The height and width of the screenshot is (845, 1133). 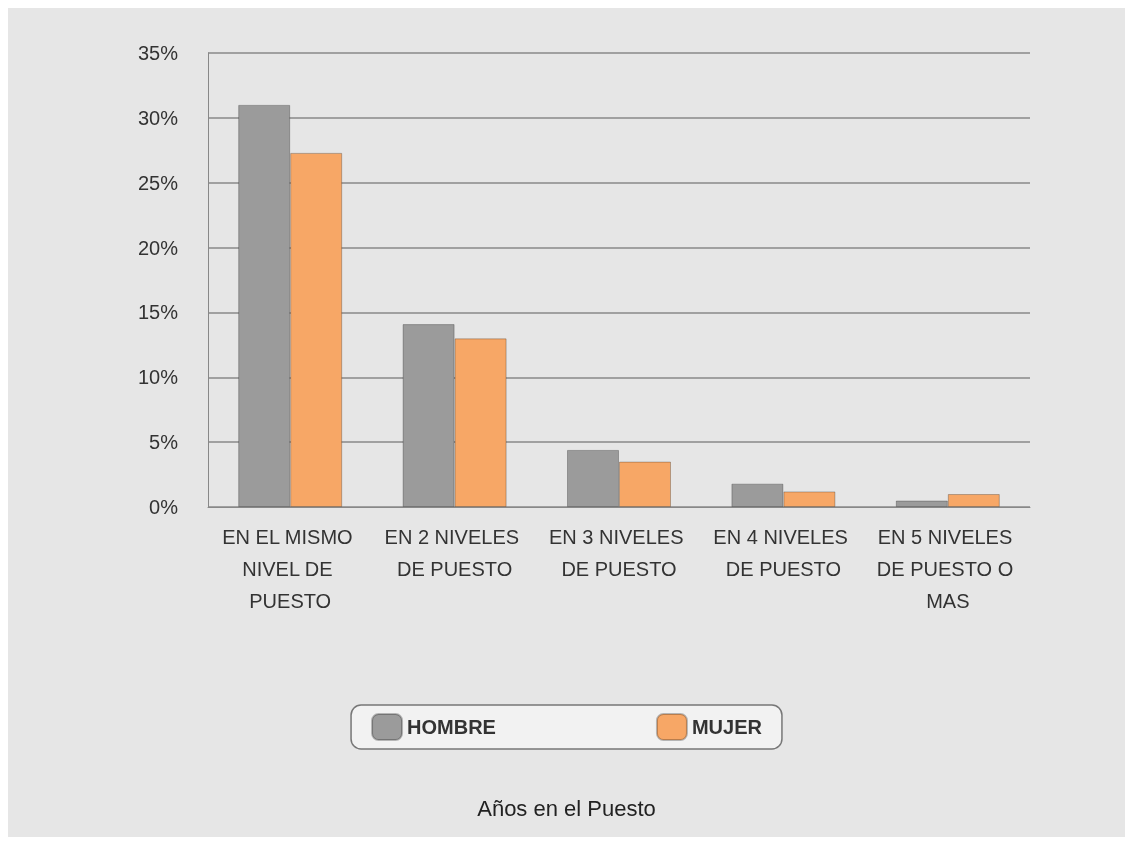 I want to click on y-tick-label: 30%, so click(x=158, y=117).